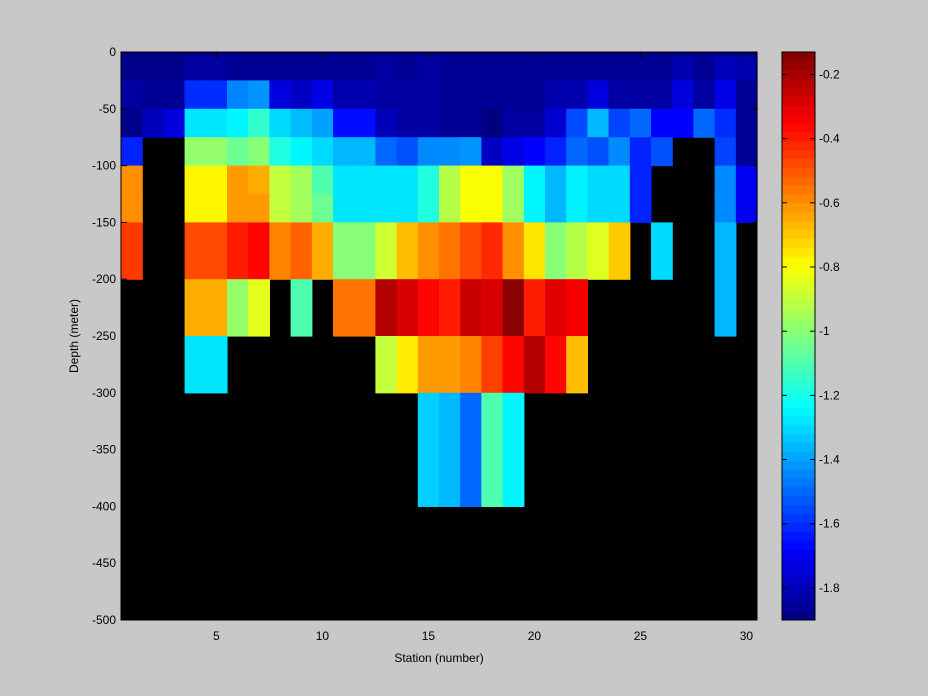 This screenshot has width=928, height=696. I want to click on x-tick-label: 30, so click(747, 636).